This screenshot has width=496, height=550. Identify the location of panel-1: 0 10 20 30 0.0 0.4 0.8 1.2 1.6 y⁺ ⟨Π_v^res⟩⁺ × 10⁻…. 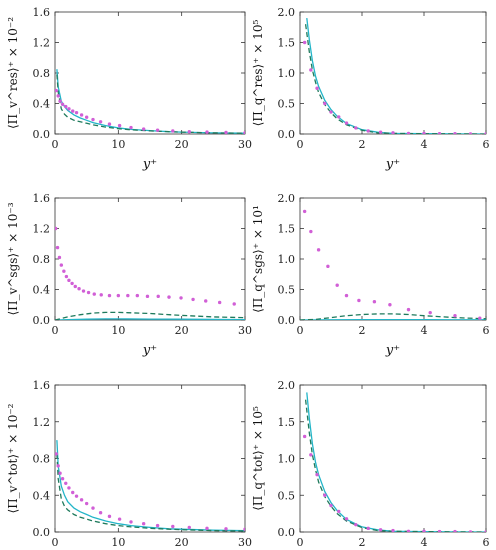
(129, 89).